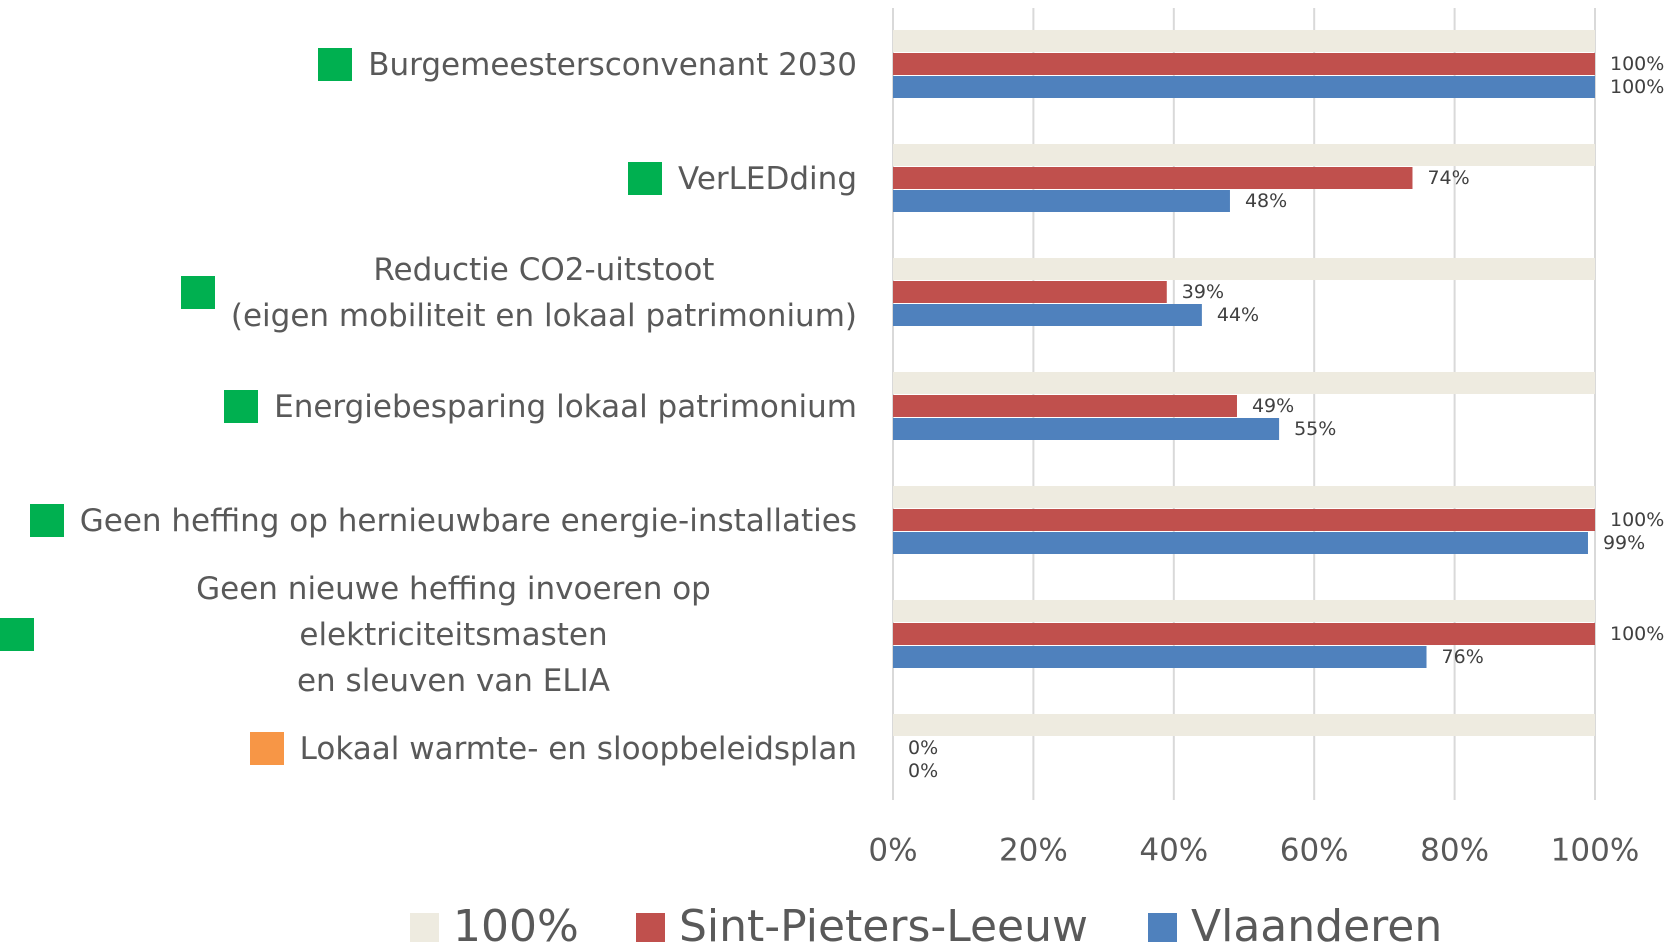 Image resolution: width=1670 pixels, height=950 pixels. I want to click on x-tick-label: 100%, so click(1595, 851).